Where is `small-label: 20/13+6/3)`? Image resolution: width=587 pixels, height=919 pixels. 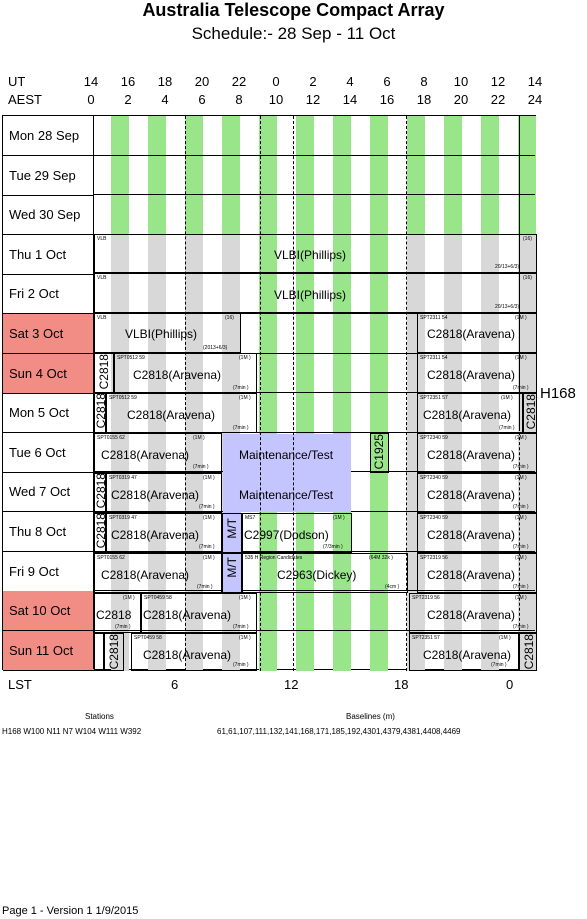 small-label: 20/13+6/3) is located at coordinates (507, 267).